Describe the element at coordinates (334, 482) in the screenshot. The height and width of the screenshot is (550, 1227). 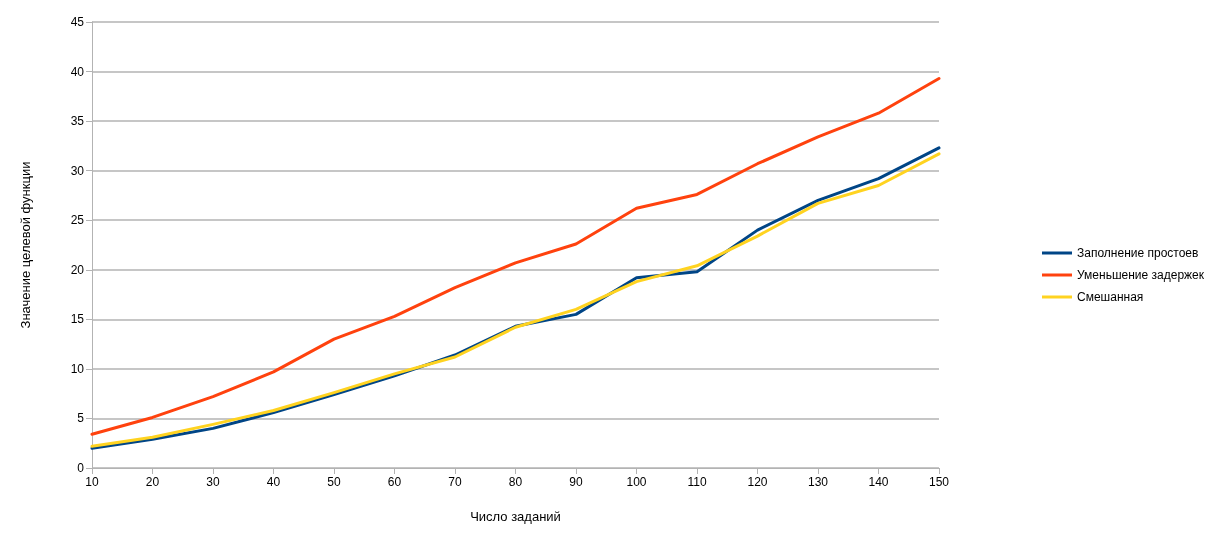
I see `x-tick-label: 50` at that location.